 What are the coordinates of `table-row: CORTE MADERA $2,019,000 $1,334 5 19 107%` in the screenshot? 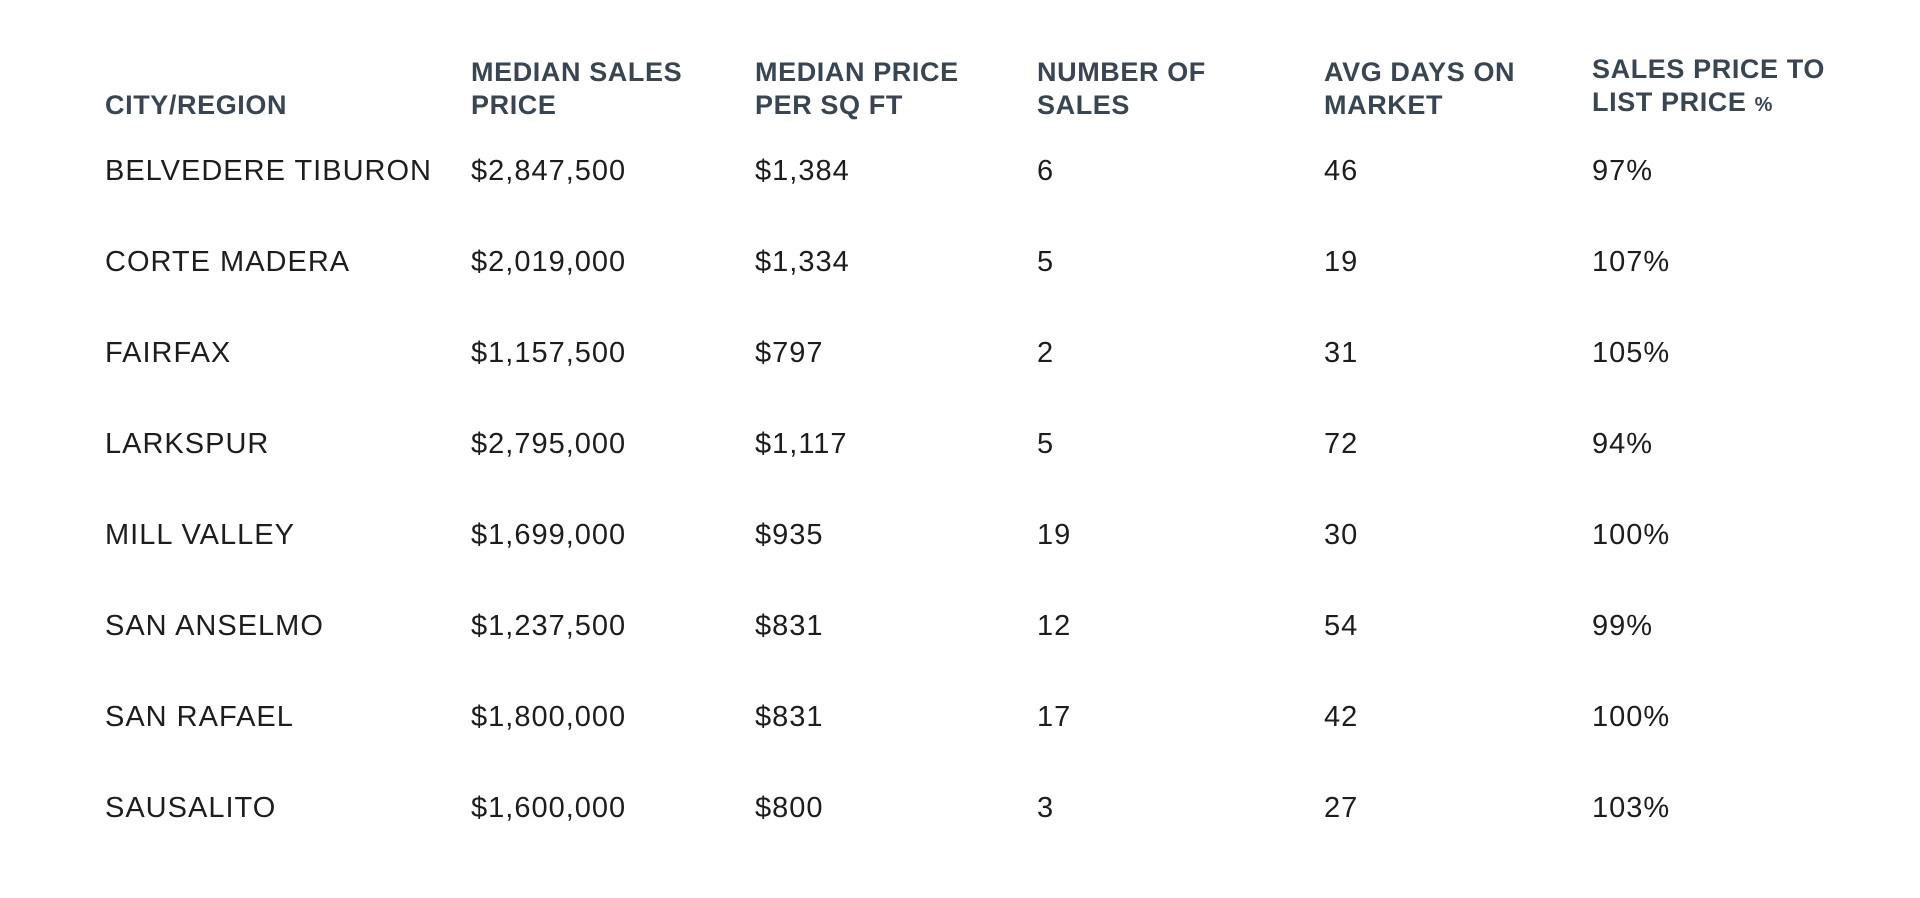 It's located at (992, 262).